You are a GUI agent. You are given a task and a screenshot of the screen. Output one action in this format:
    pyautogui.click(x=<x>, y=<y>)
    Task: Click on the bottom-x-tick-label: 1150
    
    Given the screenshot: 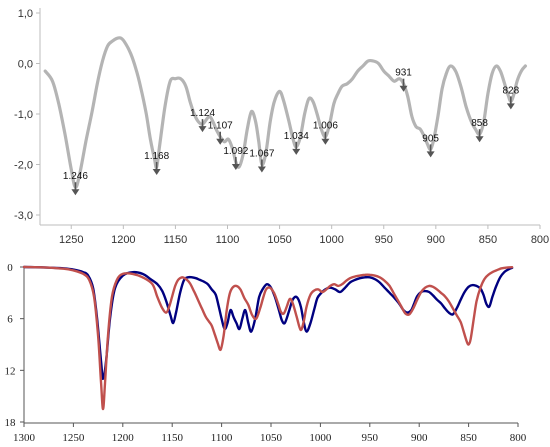 What is the action you would take?
    pyautogui.click(x=172, y=438)
    